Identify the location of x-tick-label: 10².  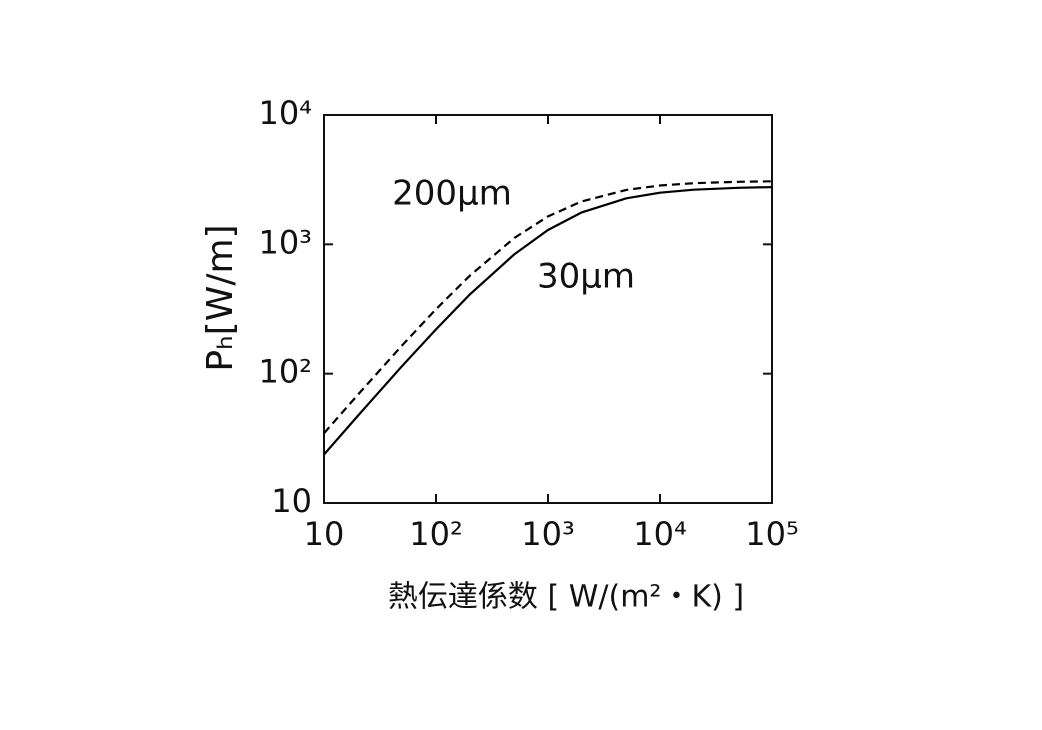
(436, 534).